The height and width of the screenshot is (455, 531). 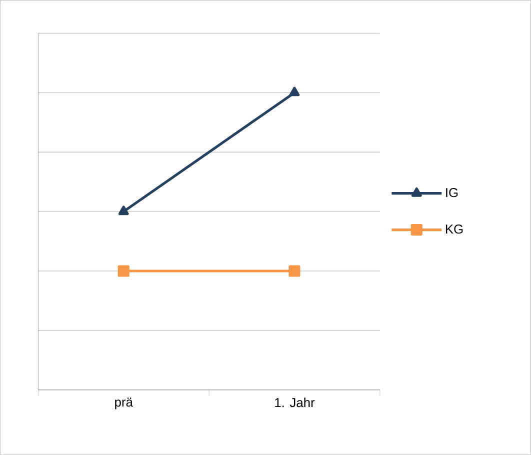 What do you see at coordinates (454, 229) in the screenshot?
I see `legend-label: KG` at bounding box center [454, 229].